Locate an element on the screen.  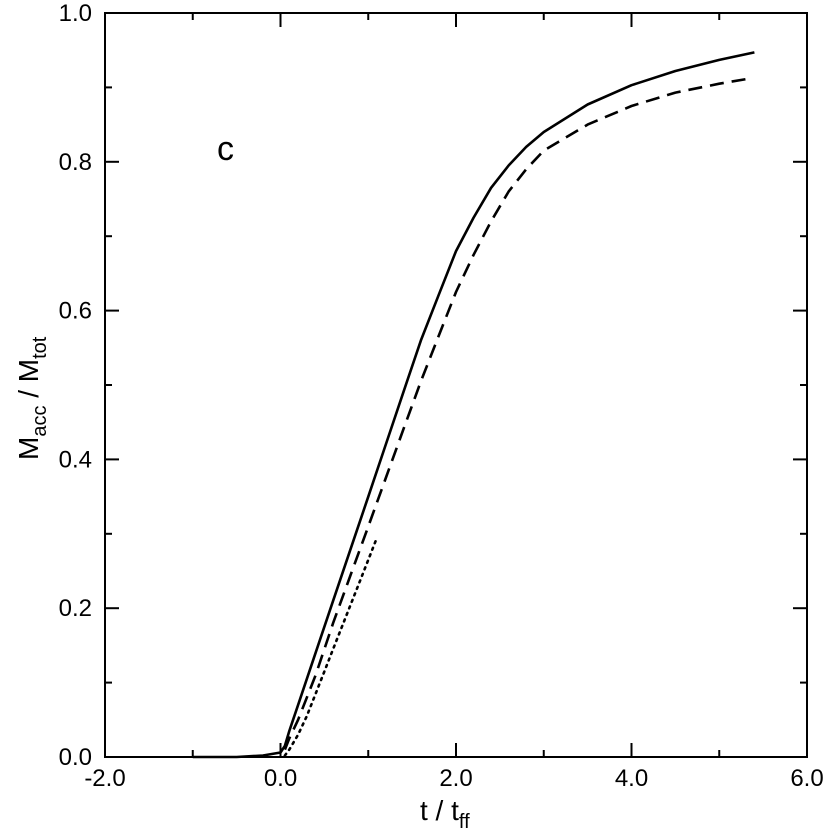
x-tick-label: 4.0 is located at coordinates (631, 778).